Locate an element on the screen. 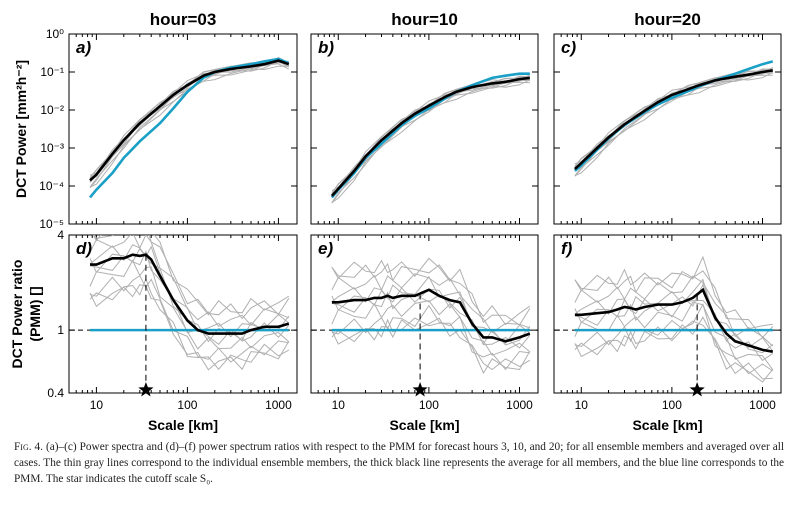  plot-area-c is located at coordinates (667, 129).